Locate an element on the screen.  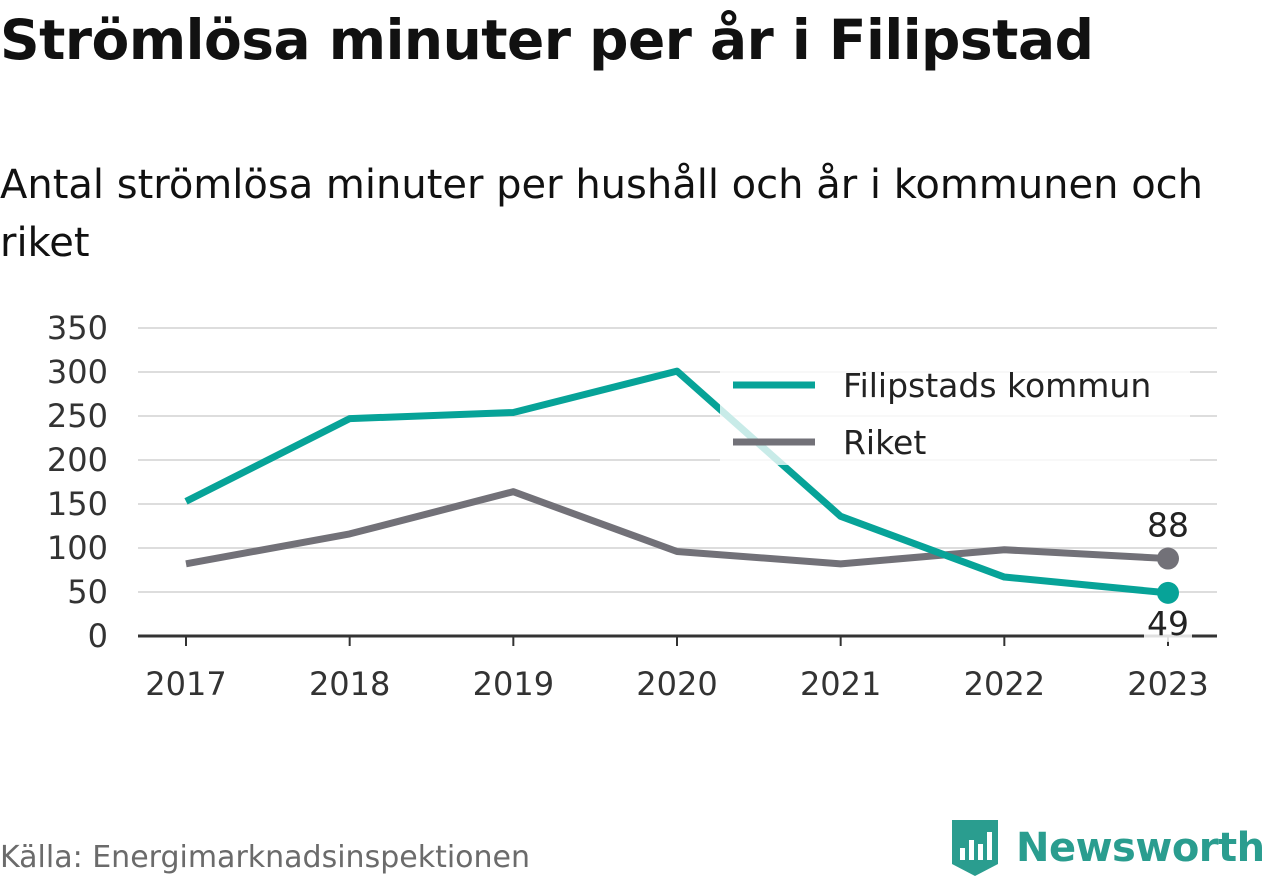
end-label-background-filipstads-kommun is located at coordinates (1168, 624).